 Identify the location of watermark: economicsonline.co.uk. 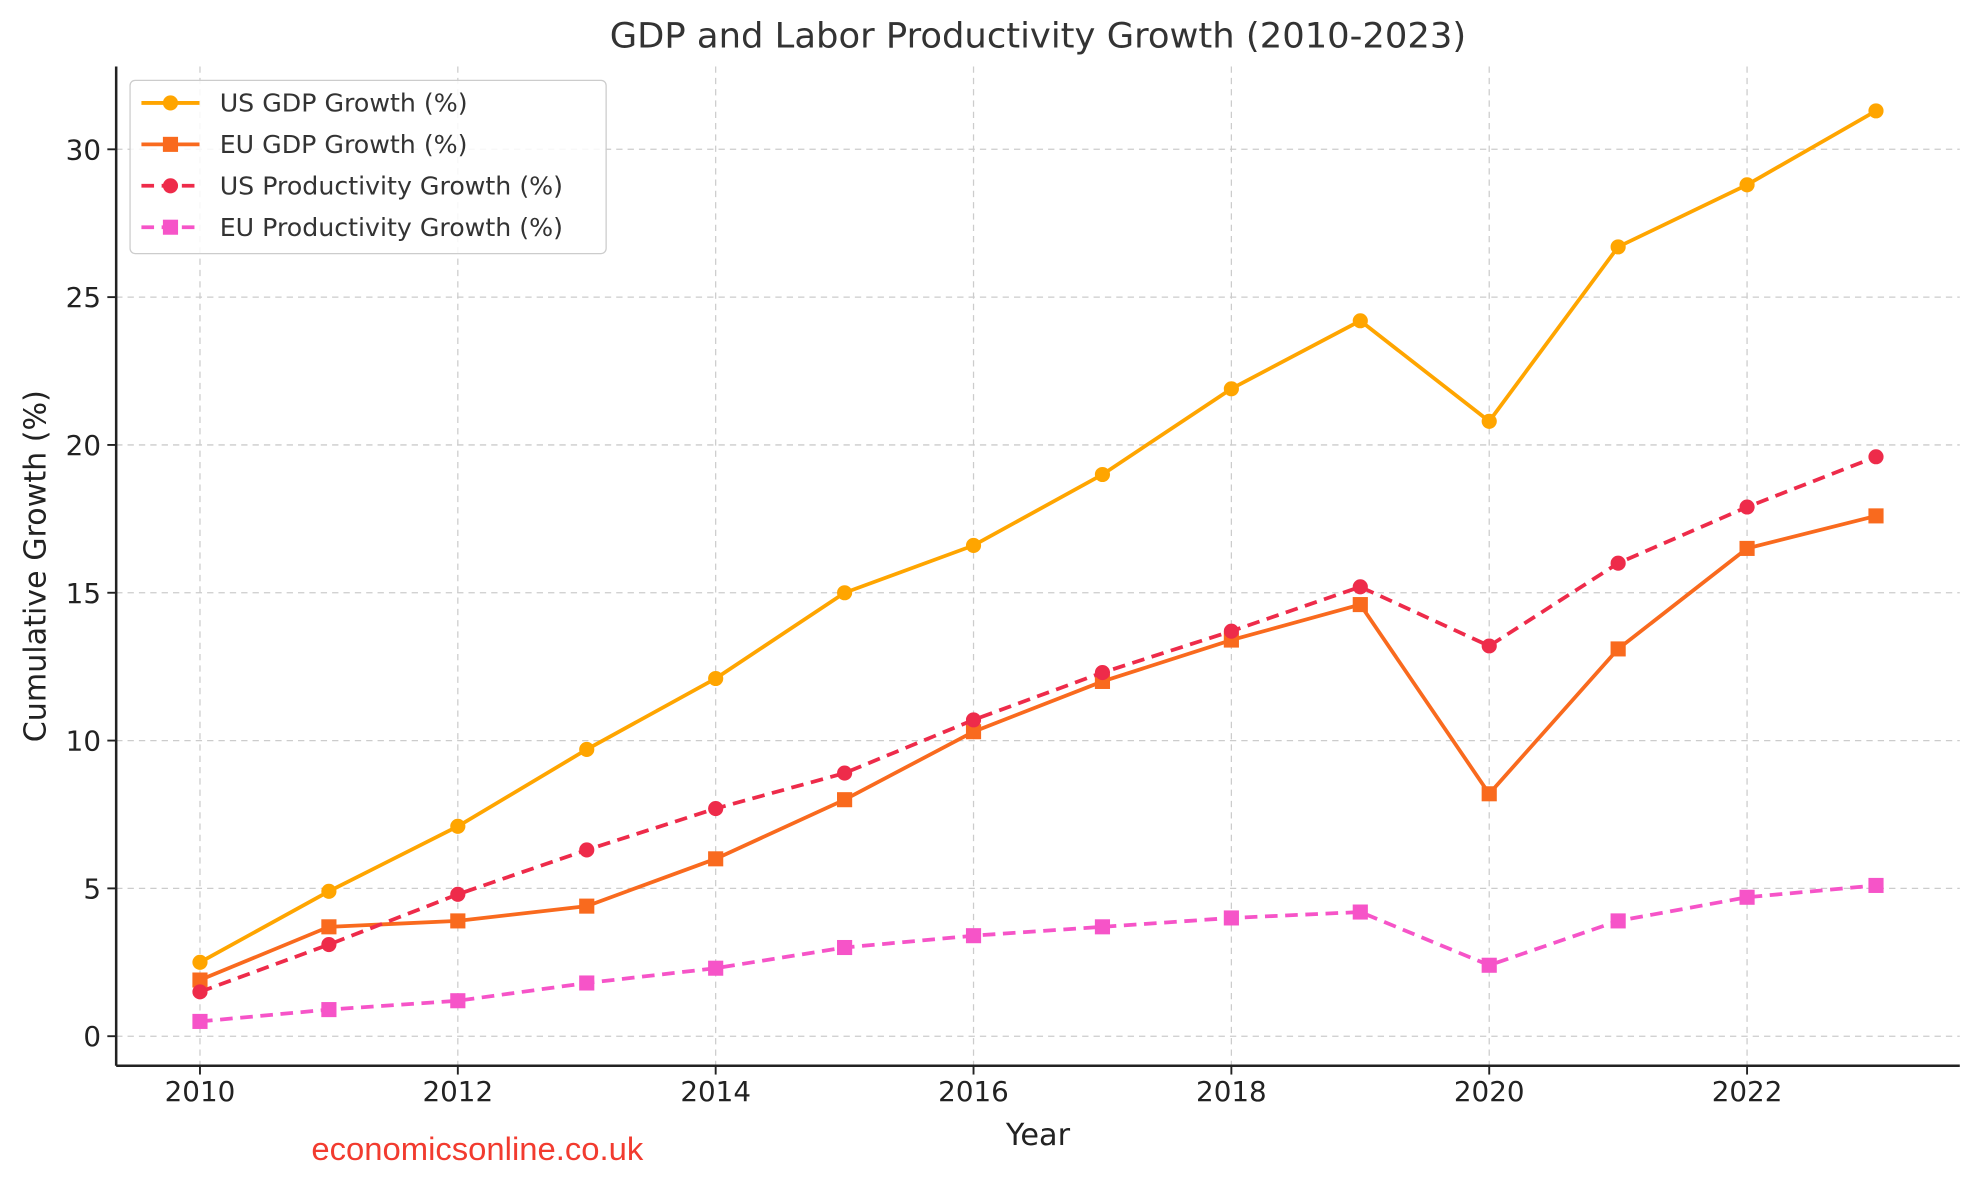
(477, 1148).